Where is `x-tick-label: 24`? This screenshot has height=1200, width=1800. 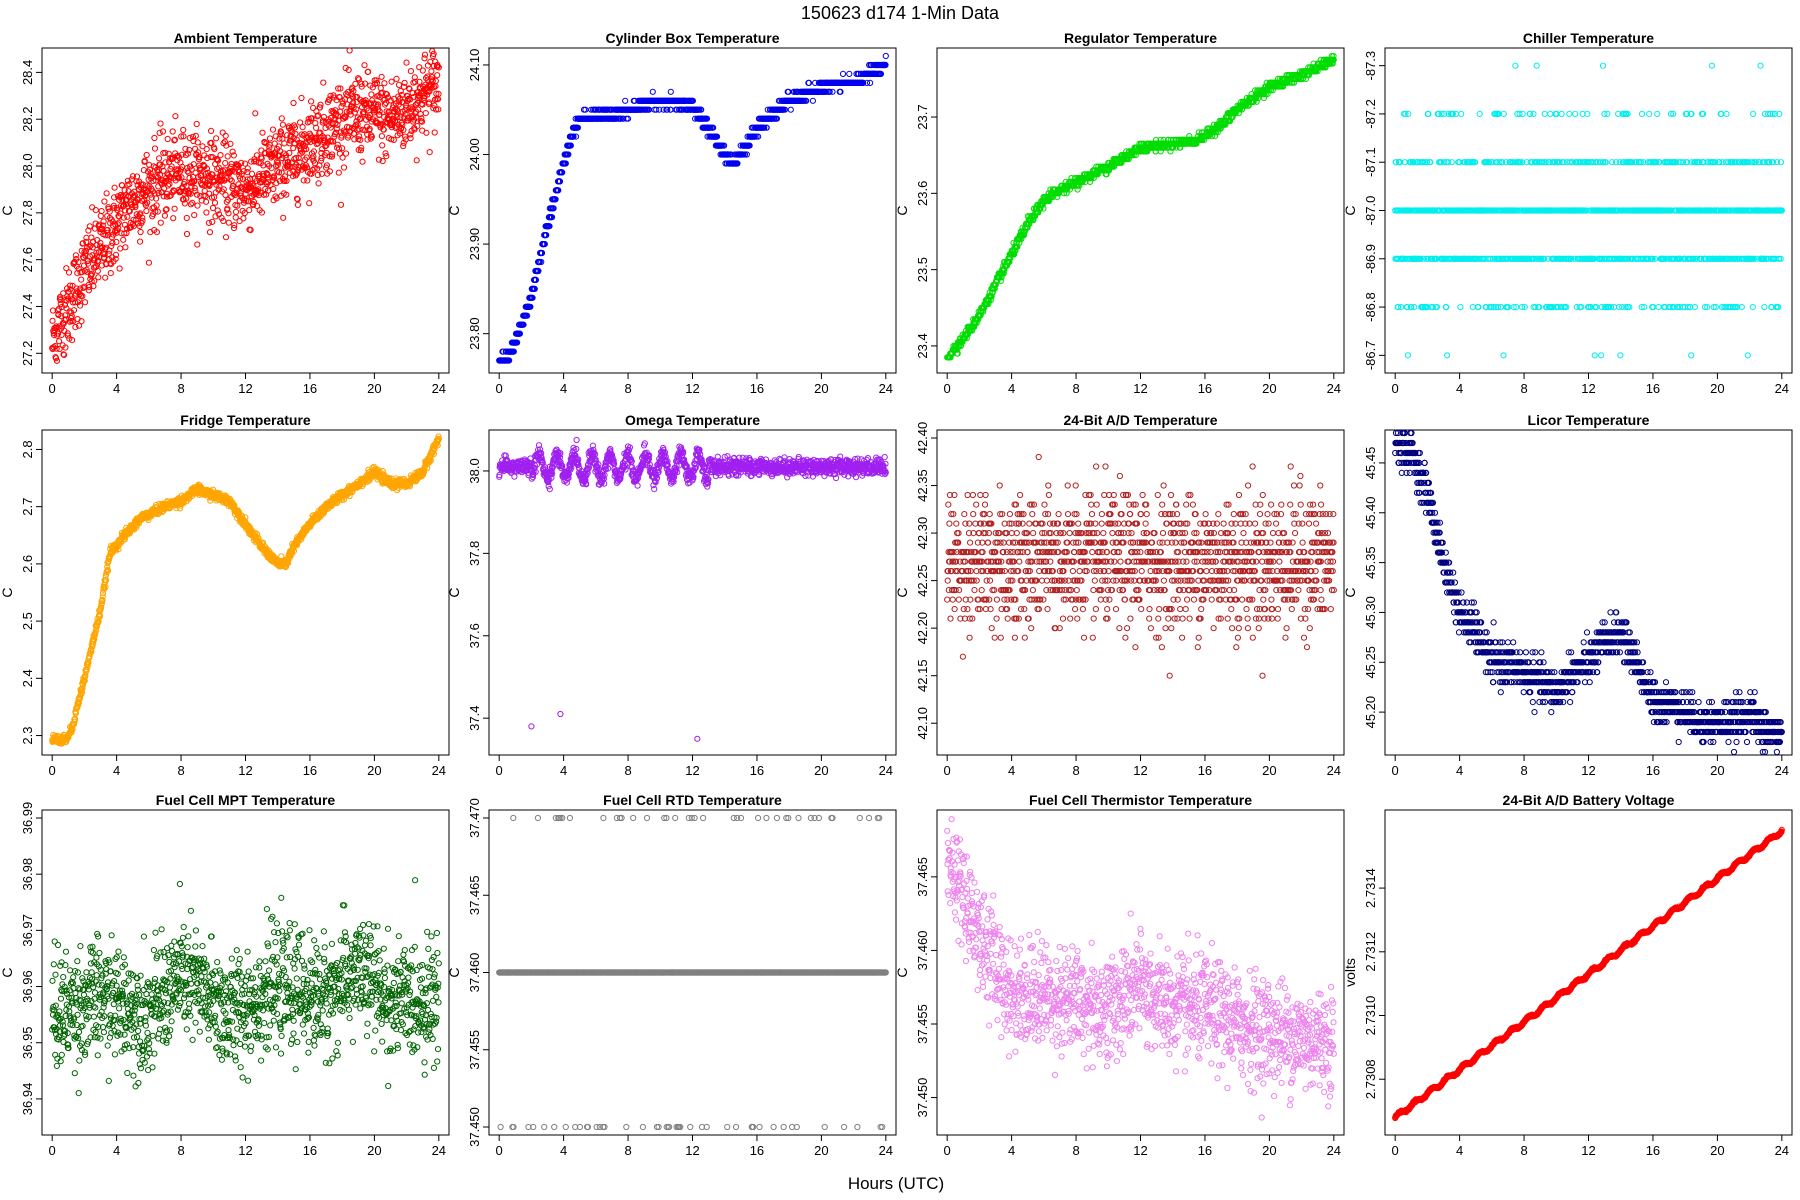 x-tick-label: 24 is located at coordinates (1782, 388).